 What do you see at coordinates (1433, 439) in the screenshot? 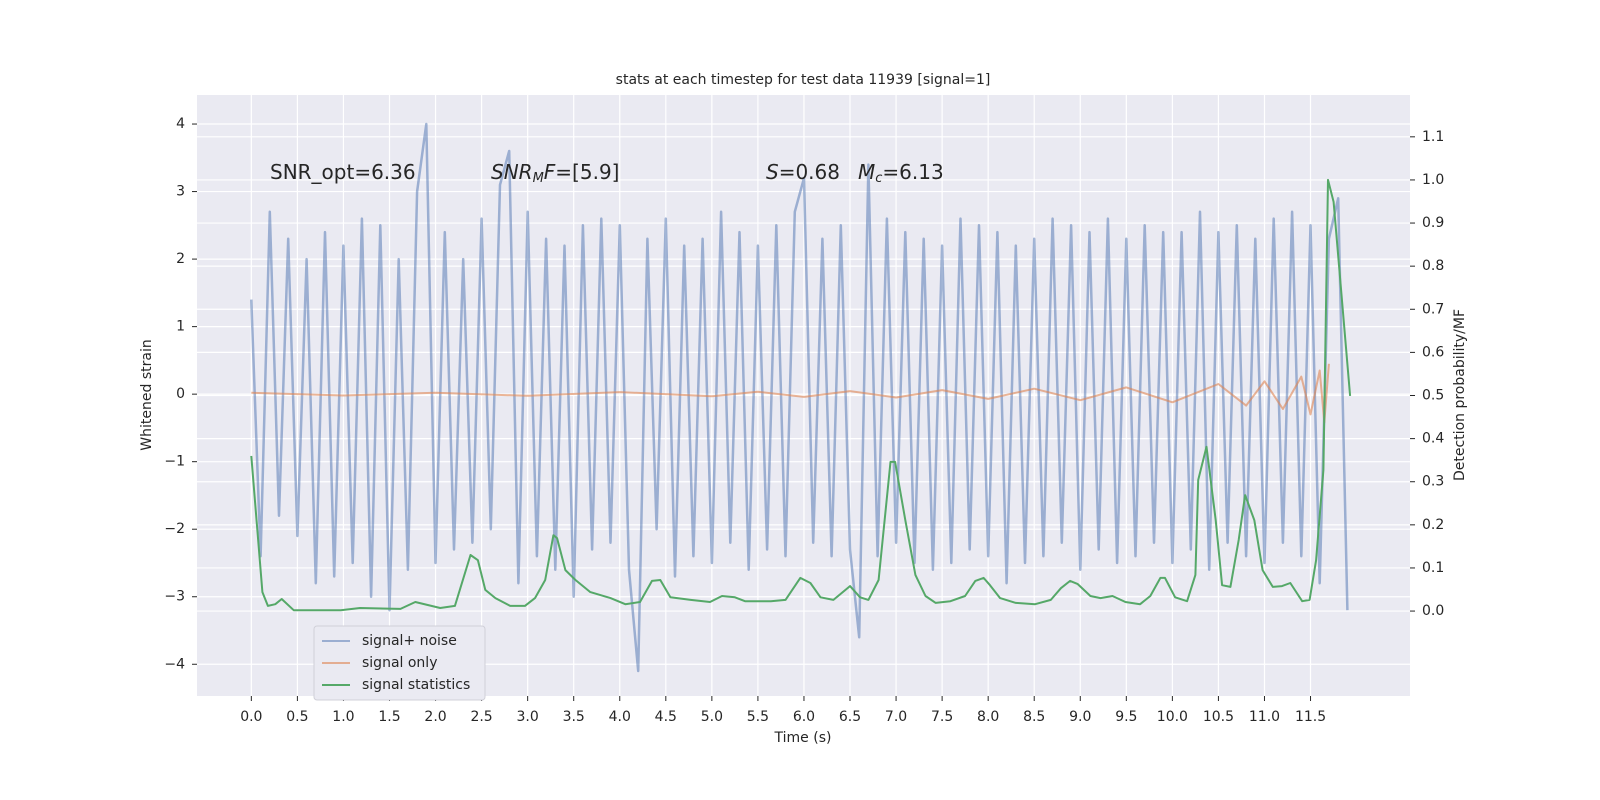
I see `y2-tick-label: 0.4` at bounding box center [1433, 439].